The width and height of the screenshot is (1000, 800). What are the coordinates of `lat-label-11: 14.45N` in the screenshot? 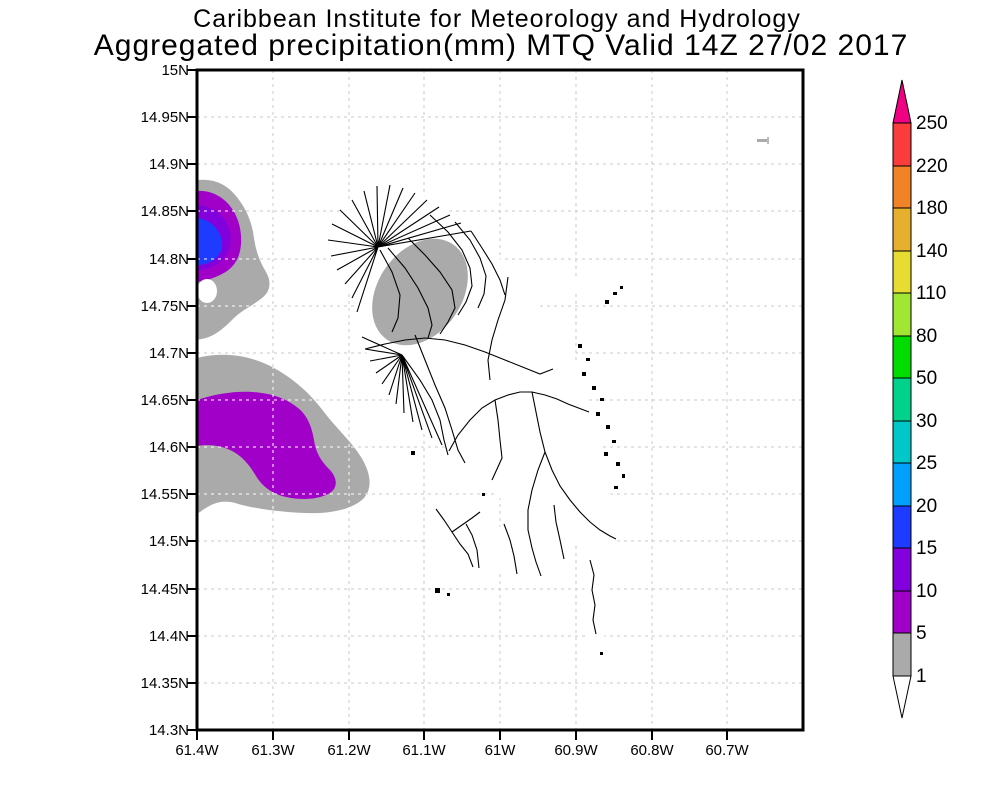 It's located at (165, 589).